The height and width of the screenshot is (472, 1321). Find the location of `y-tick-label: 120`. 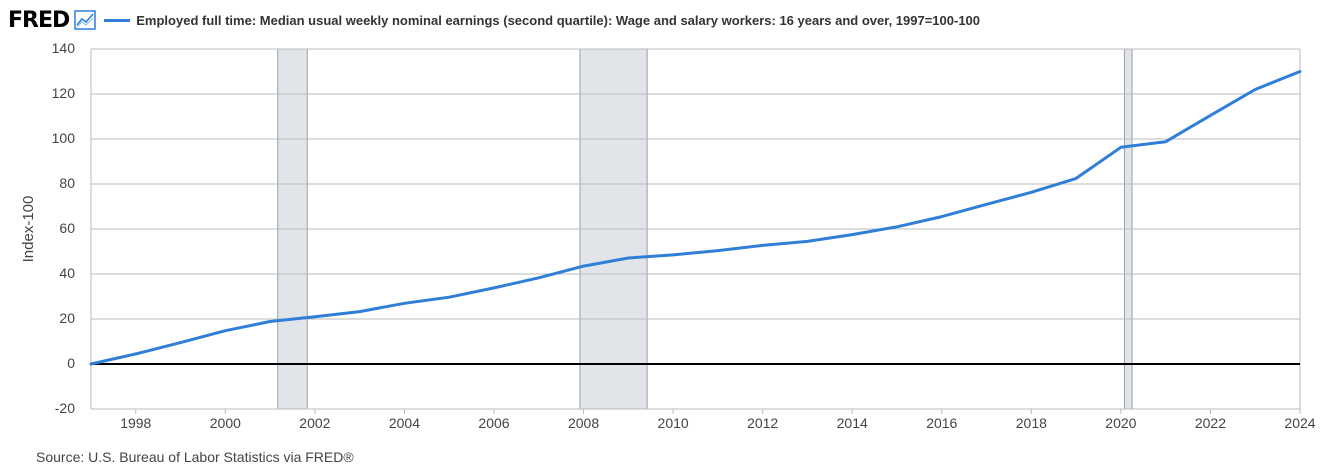

y-tick-label: 120 is located at coordinates (64, 93).